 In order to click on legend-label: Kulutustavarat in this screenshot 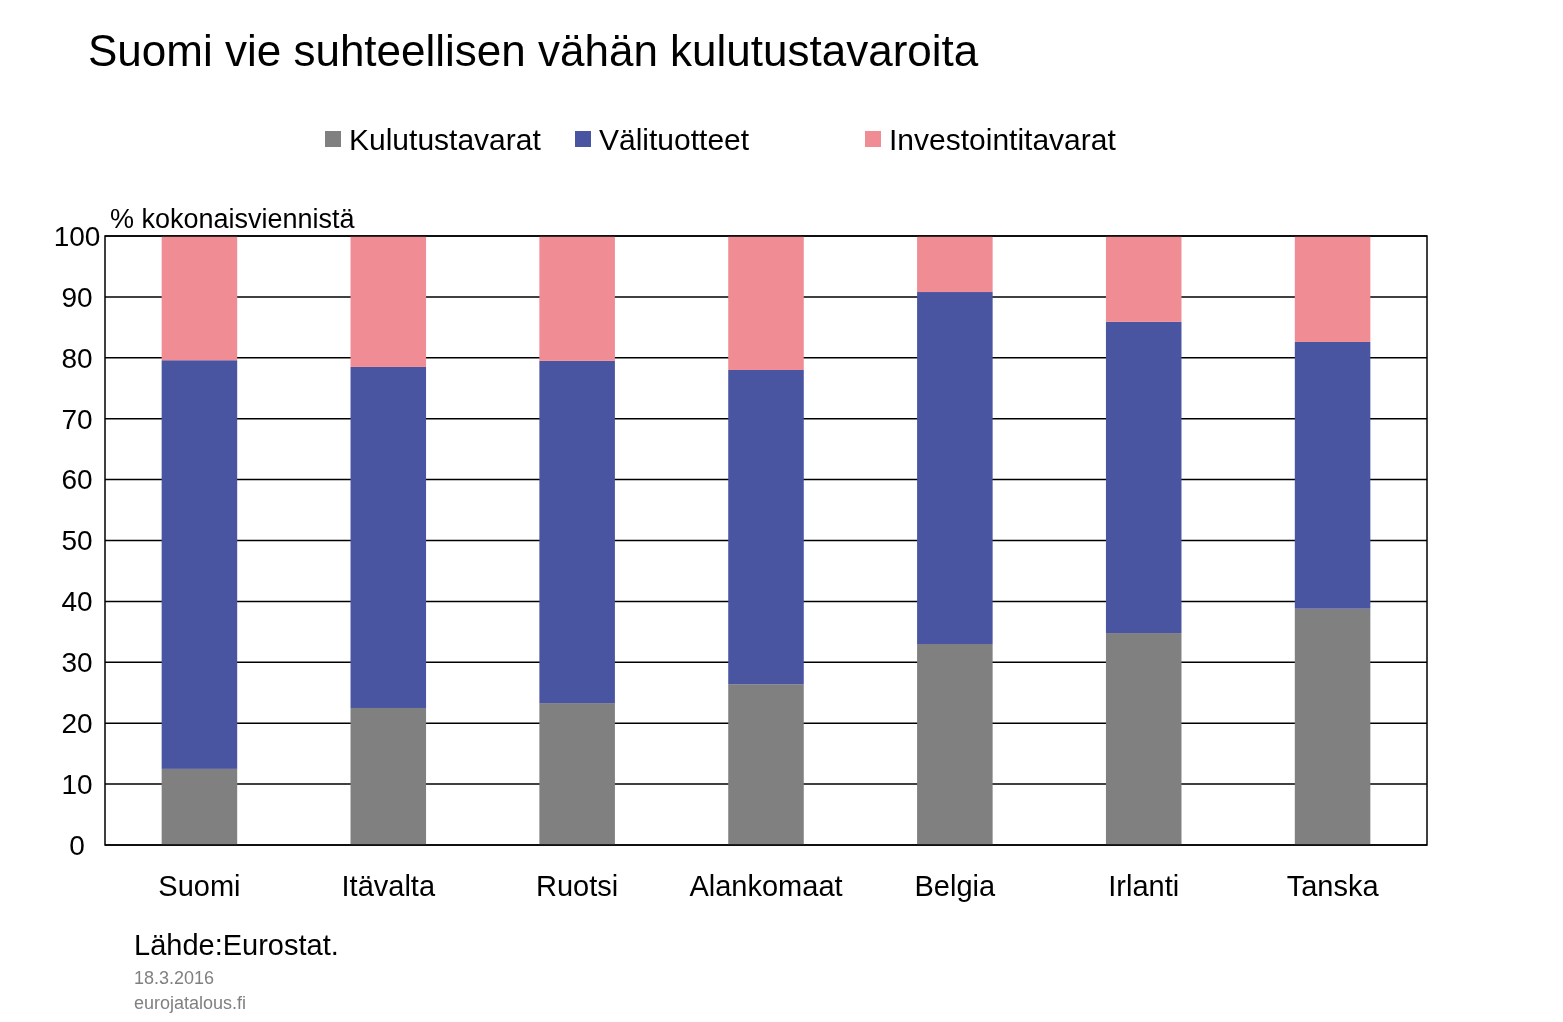, I will do `click(445, 139)`.